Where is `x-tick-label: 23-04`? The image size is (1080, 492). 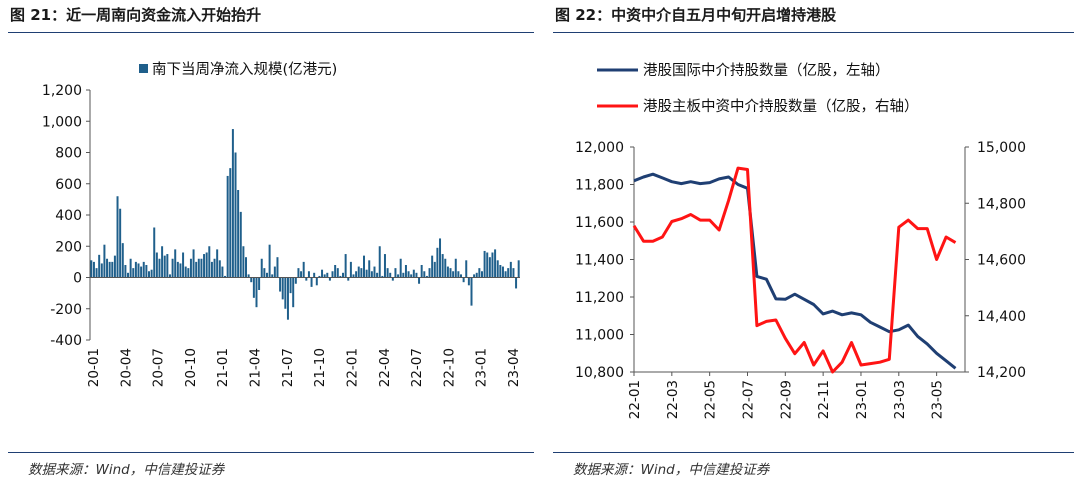 x-tick-label: 23-04 is located at coordinates (514, 367).